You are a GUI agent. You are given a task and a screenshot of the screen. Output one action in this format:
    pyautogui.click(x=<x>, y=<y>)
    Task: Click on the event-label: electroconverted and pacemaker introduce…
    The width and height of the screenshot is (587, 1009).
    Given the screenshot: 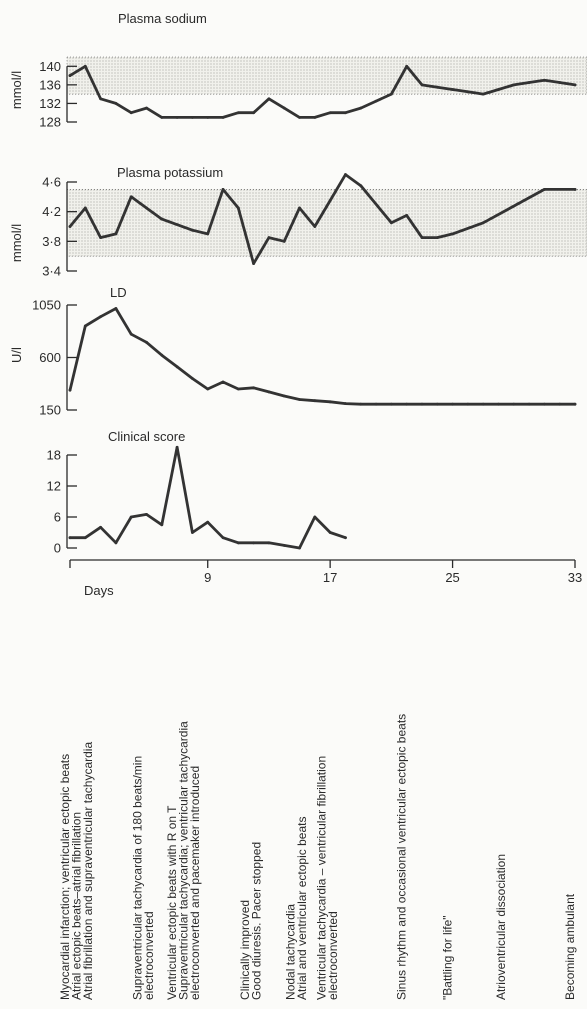 What is the action you would take?
    pyautogui.click(x=195, y=883)
    